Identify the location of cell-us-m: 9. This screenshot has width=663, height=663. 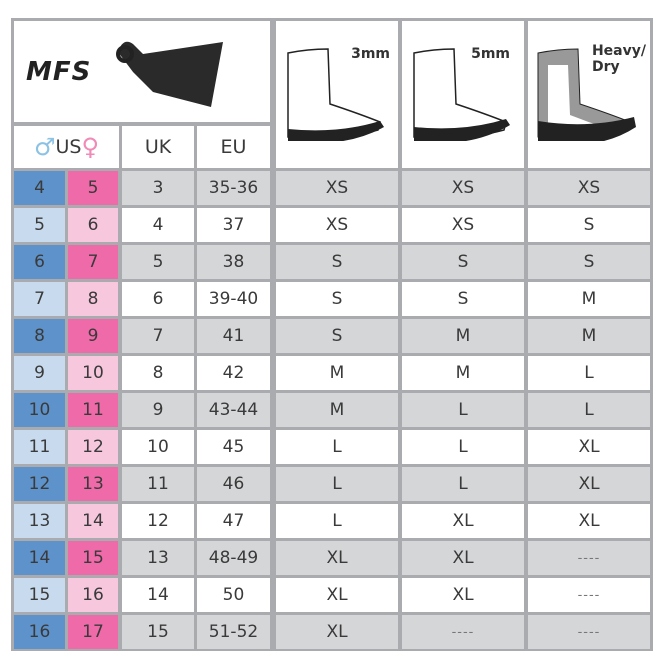
(39, 373).